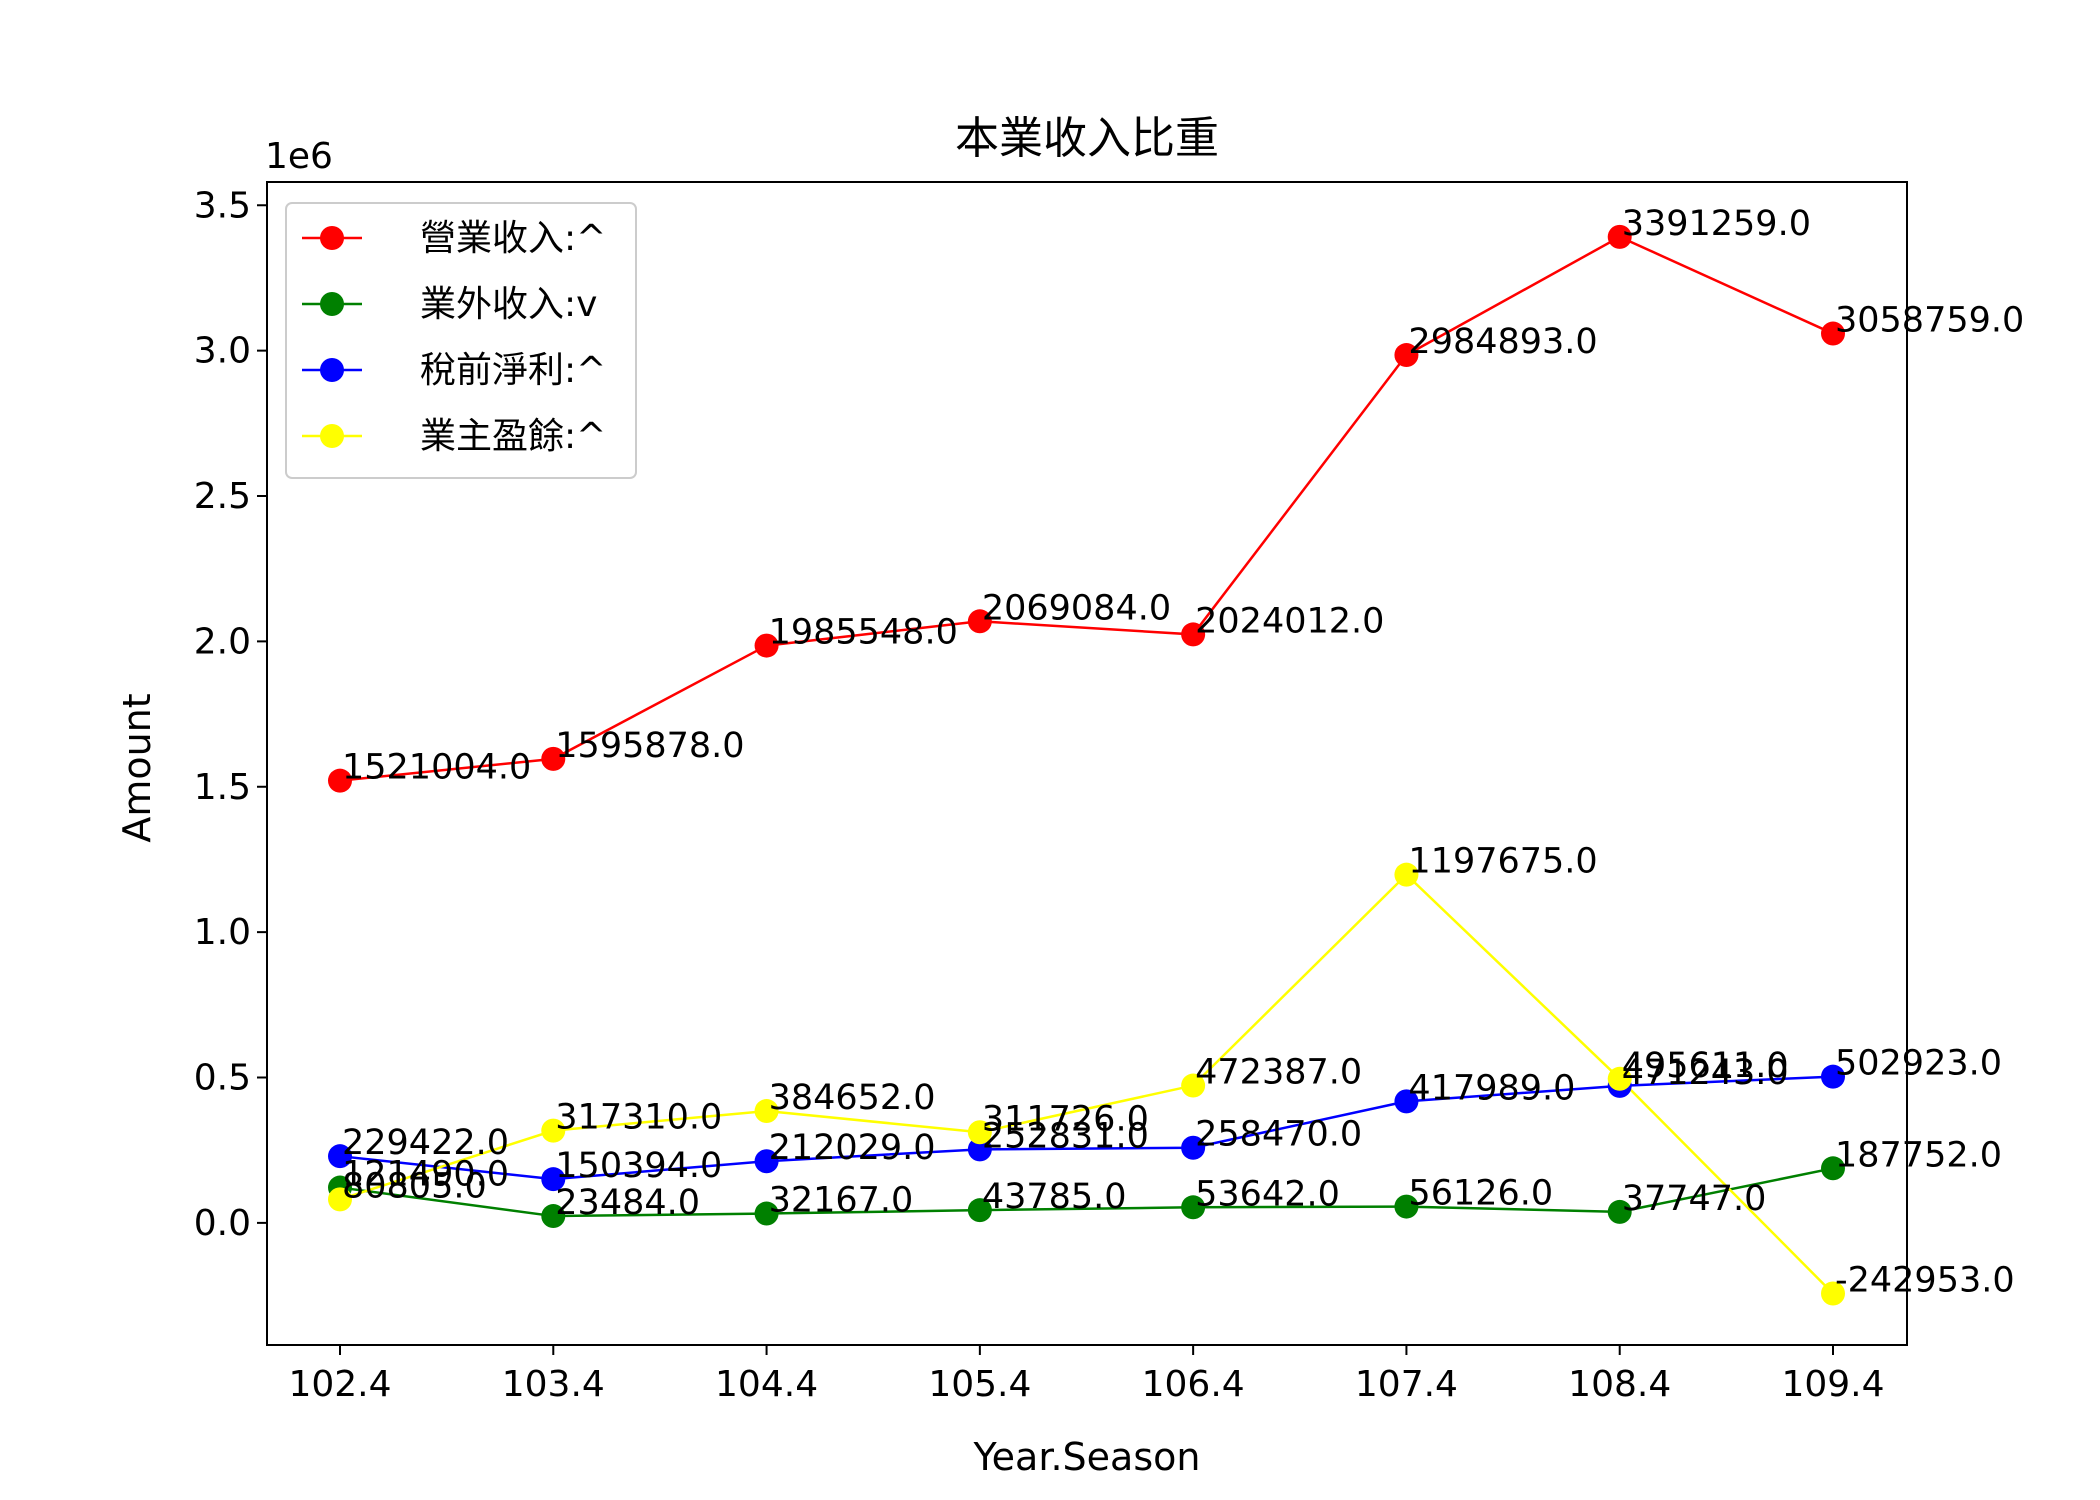  What do you see at coordinates (1502, 342) in the screenshot?
I see `data-label-0-5: 2984893.0` at bounding box center [1502, 342].